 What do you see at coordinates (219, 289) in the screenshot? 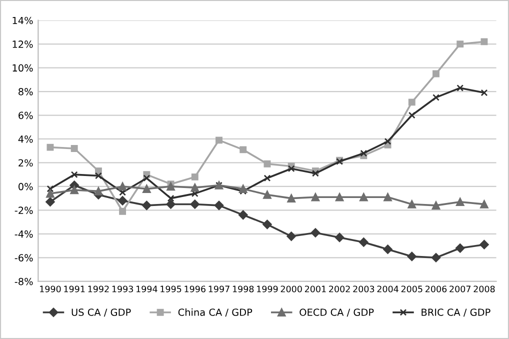
I see `x-tick-label: 1997` at bounding box center [219, 289].